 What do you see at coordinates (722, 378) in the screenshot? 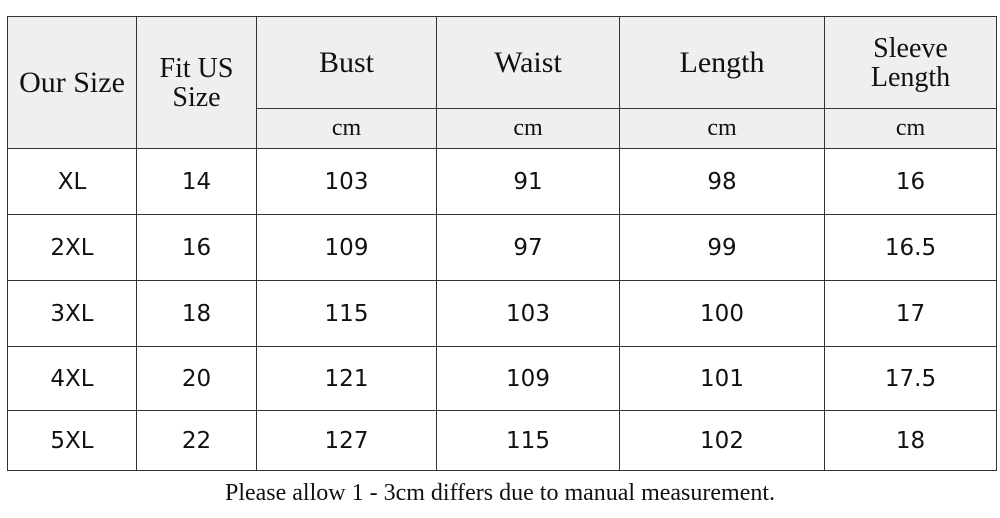
I see `data-cell: 101` at bounding box center [722, 378].